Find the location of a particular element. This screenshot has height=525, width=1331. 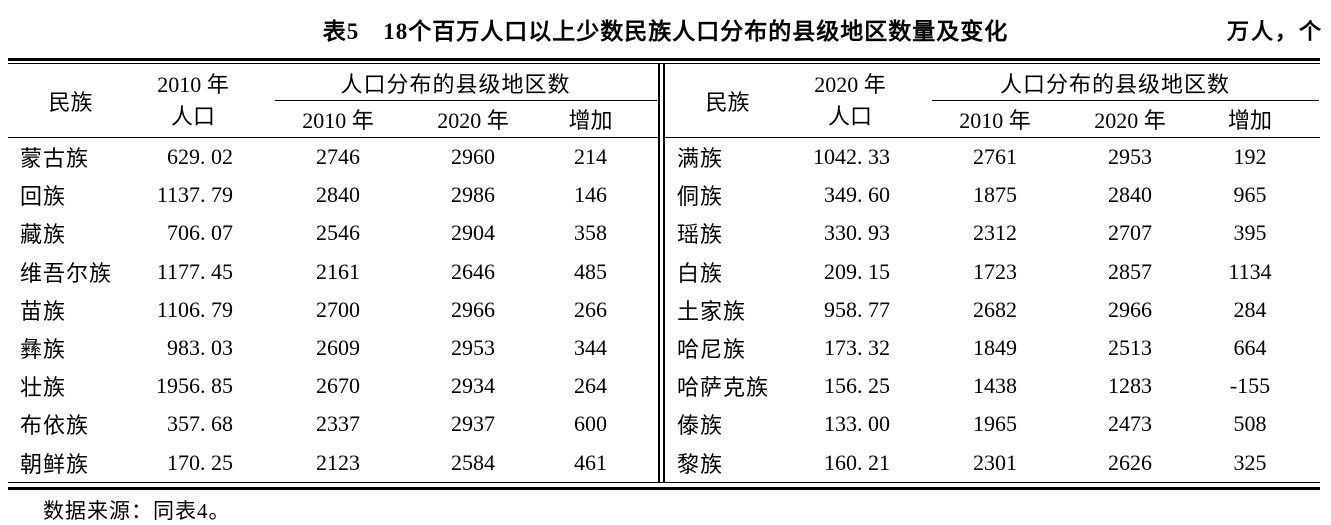

col-header-population: 2020 年 人口 is located at coordinates (850, 100).